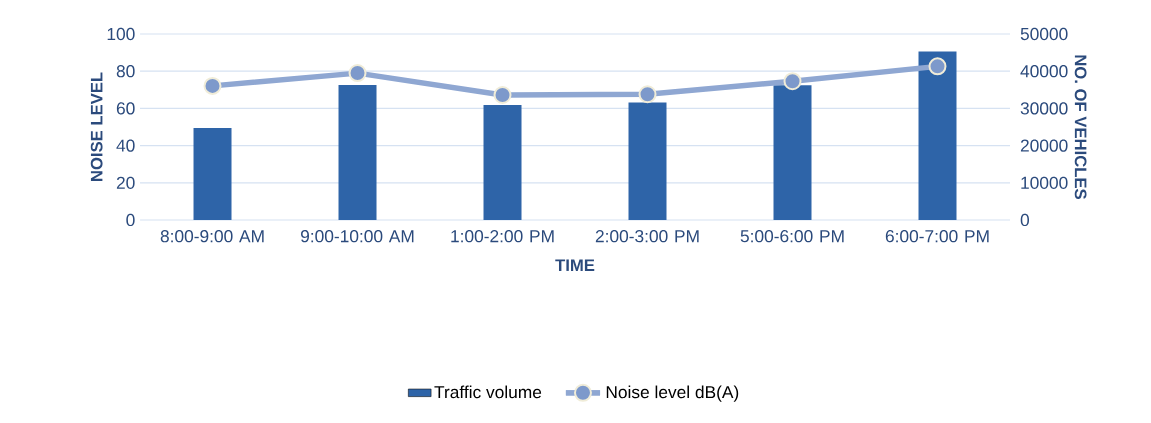 This screenshot has width=1151, height=423. I want to click on y-tick-label: 60, so click(125, 108).